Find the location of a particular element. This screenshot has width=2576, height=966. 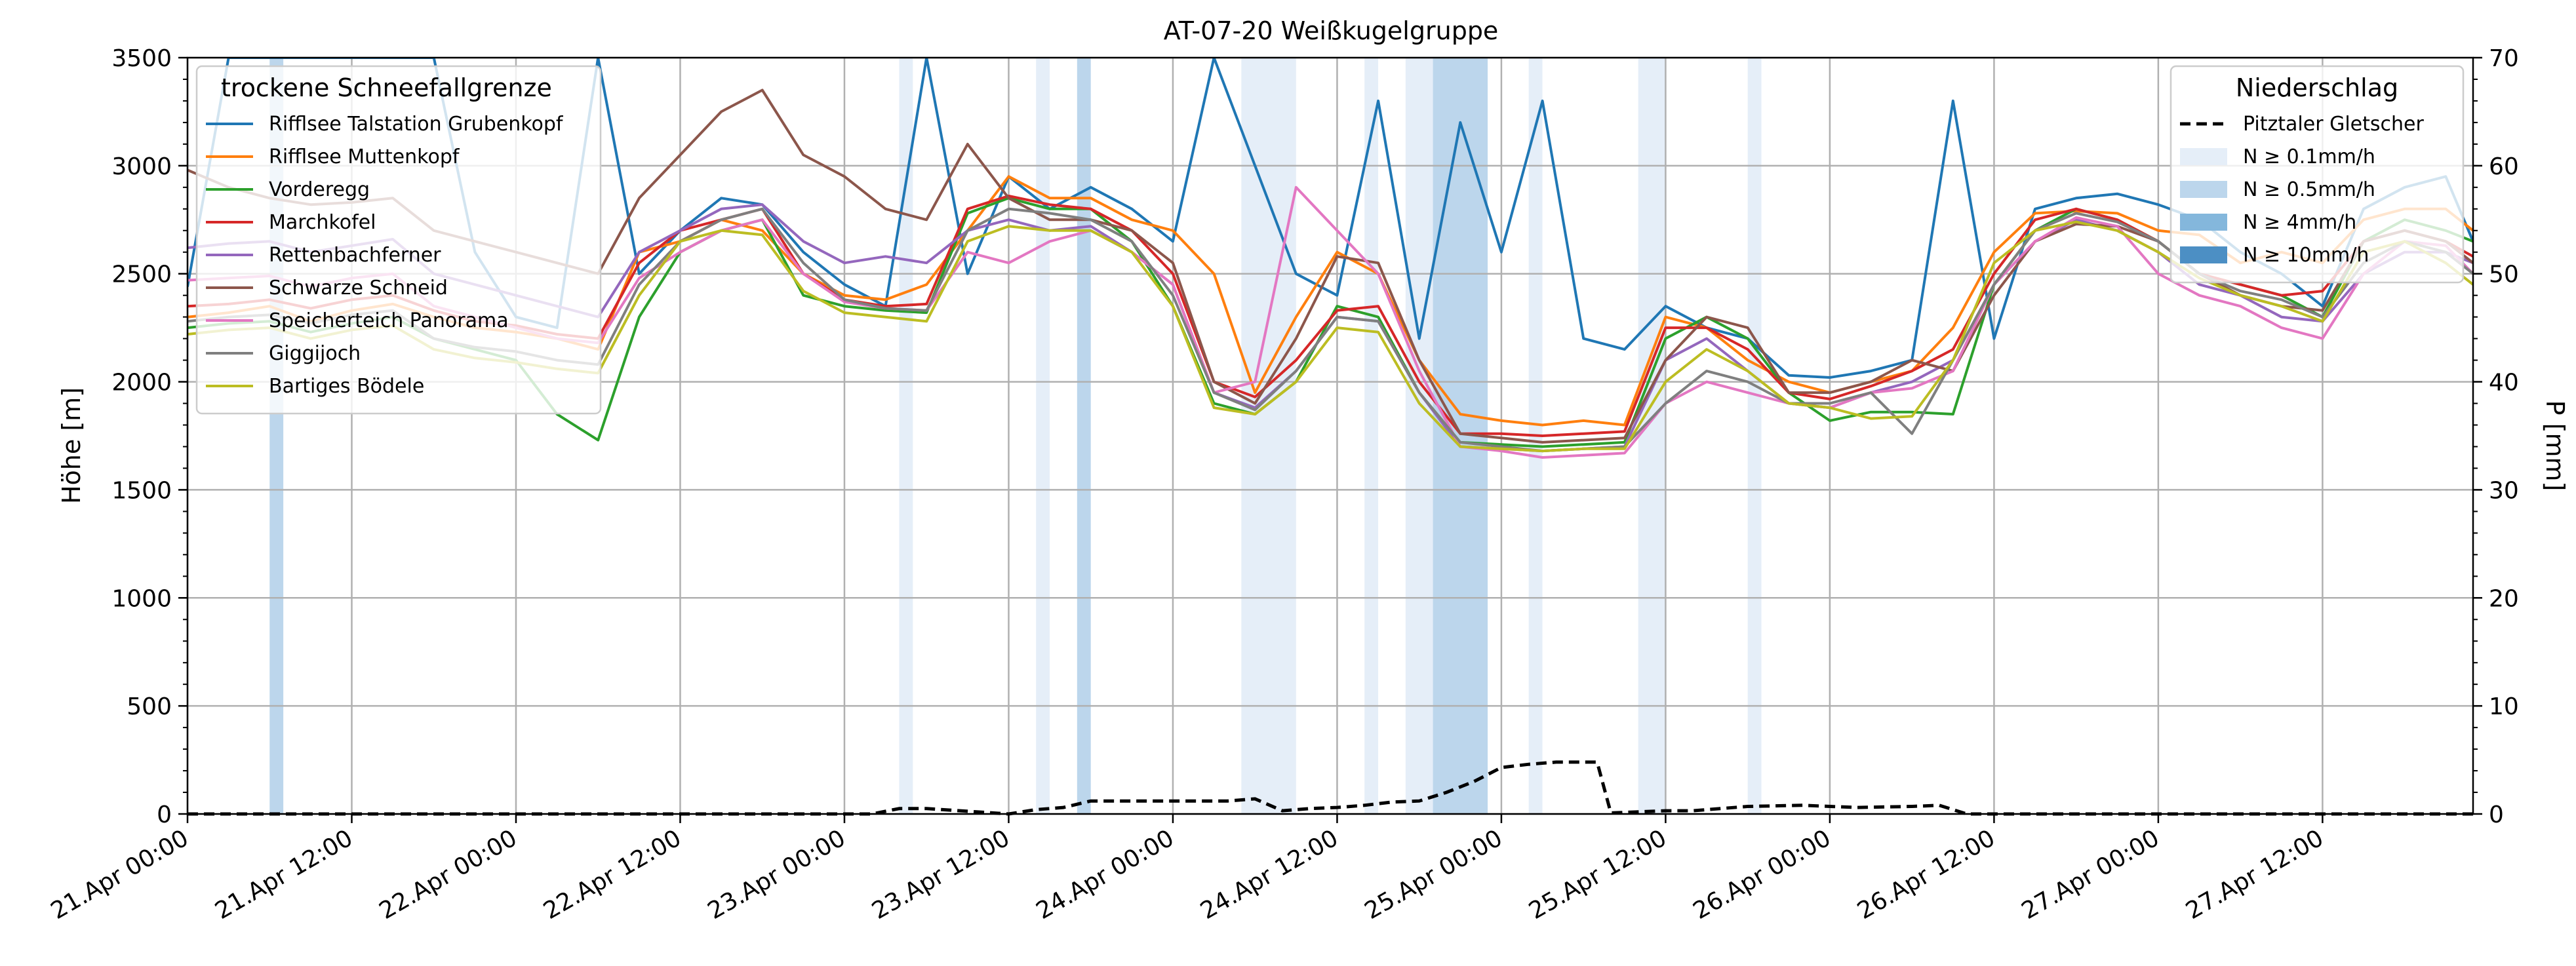

x-tick-label: 27.Apr 00:00 is located at coordinates (2090, 874).